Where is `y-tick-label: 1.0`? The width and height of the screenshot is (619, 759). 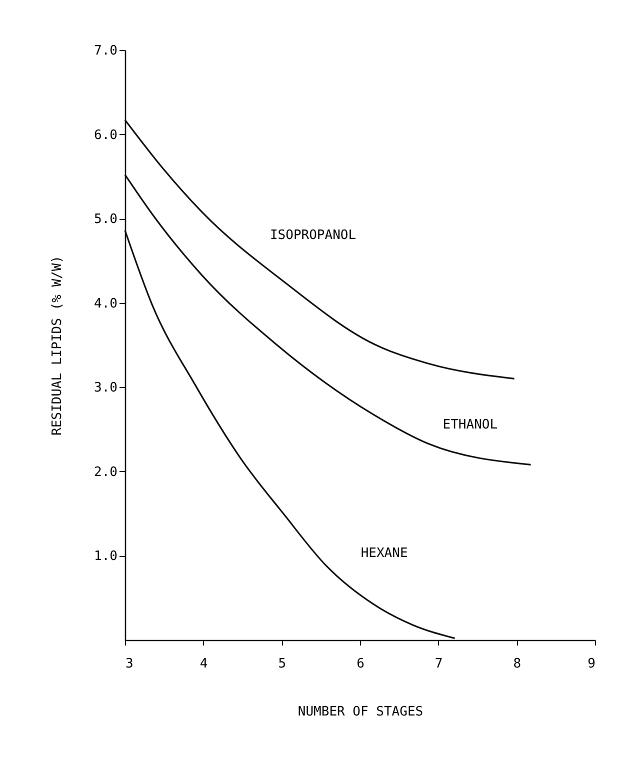
y-tick-label: 1.0 is located at coordinates (106, 556).